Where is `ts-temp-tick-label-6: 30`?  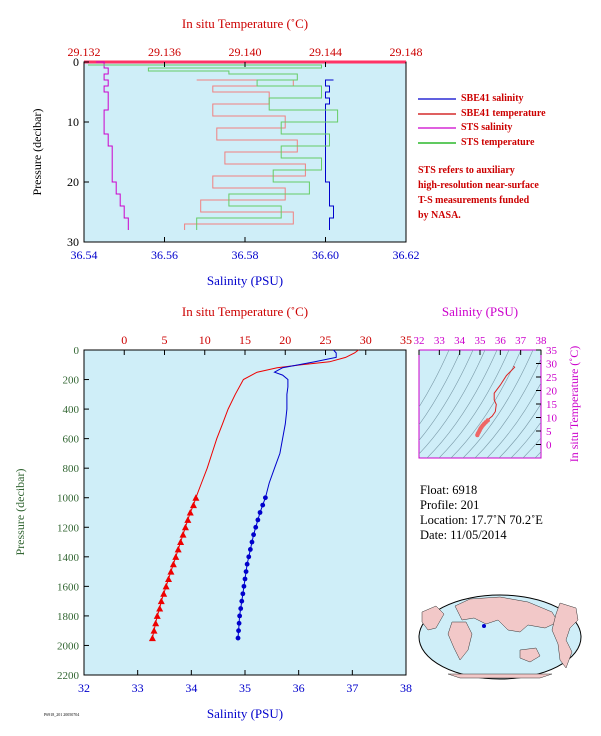
ts-temp-tick-label-6: 30 is located at coordinates (552, 365).